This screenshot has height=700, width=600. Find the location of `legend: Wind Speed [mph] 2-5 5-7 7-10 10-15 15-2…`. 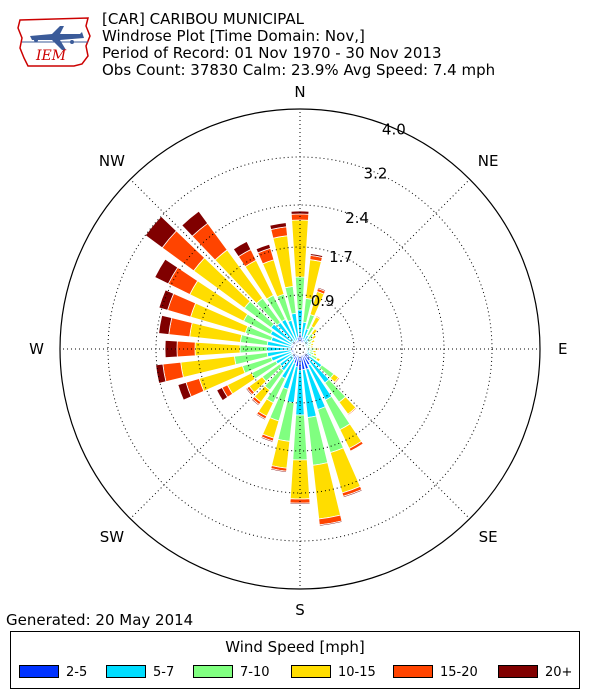

legend: Wind Speed [mph] 2-5 5-7 7-10 10-15 15-2… is located at coordinates (295, 660).